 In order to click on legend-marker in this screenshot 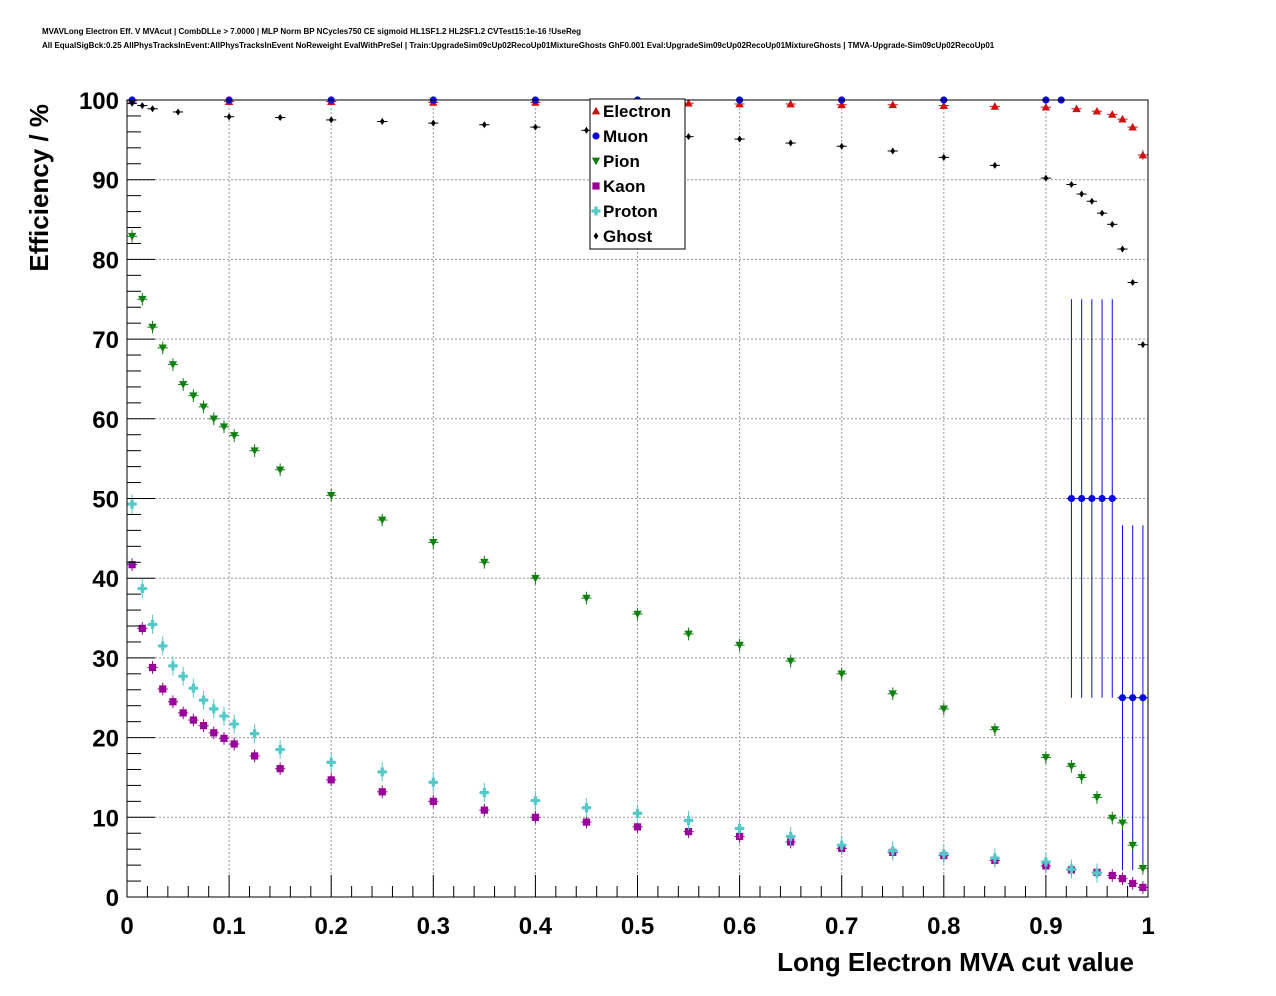, I will do `click(596, 236)`.